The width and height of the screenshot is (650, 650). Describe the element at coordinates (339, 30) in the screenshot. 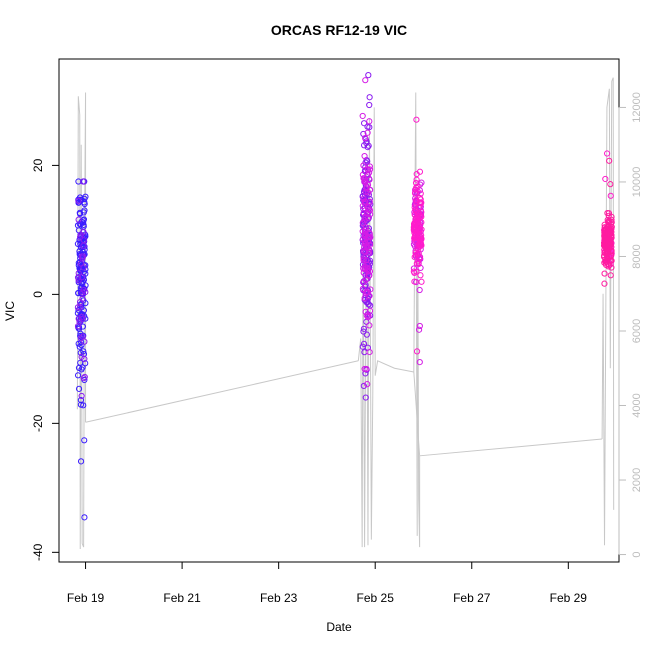

I see `chart-title: ORCAS RF12-19 VIC` at that location.